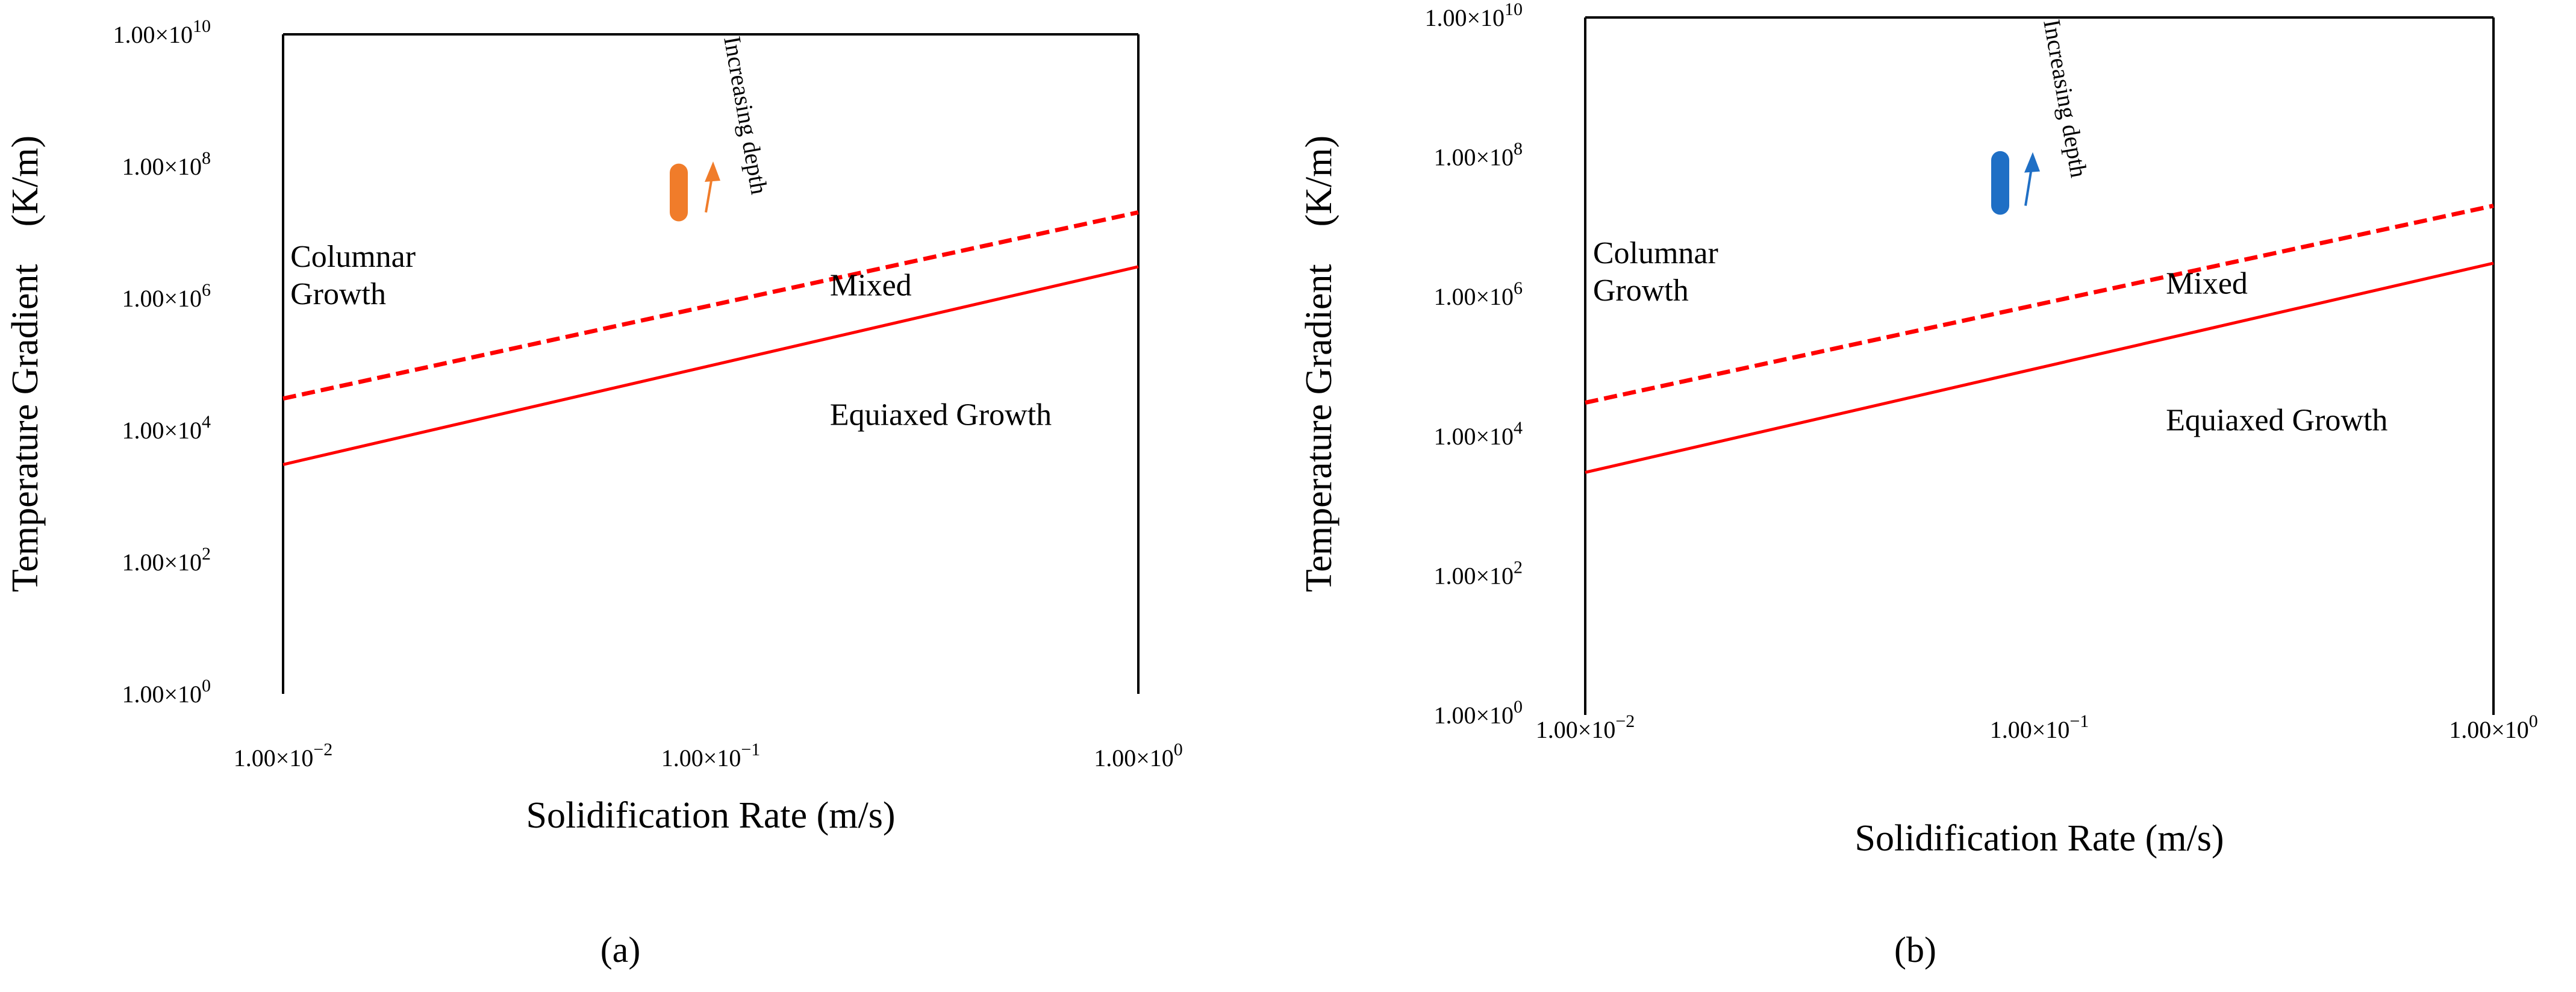  I want to click on panel-label: (a), so click(620, 950).